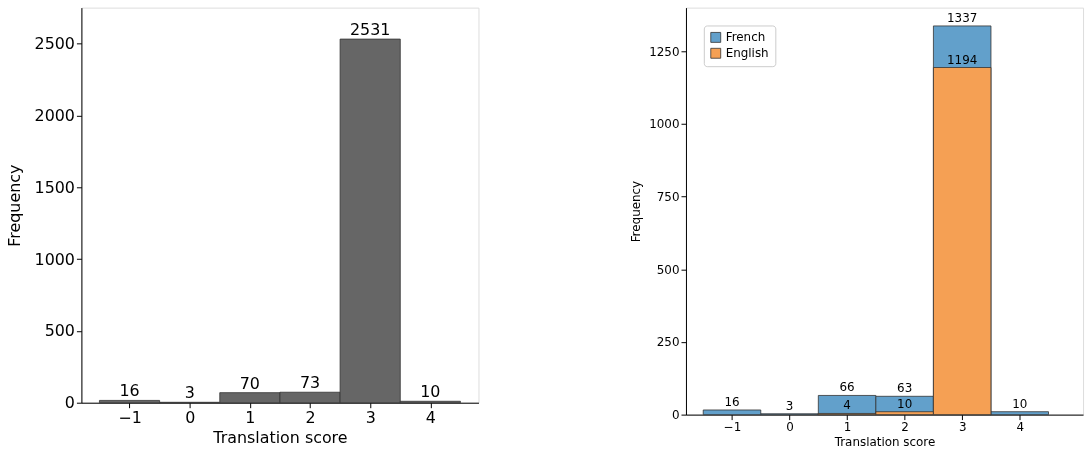 This screenshot has height=454, width=1089. I want to click on data-label: 70, so click(249, 383).